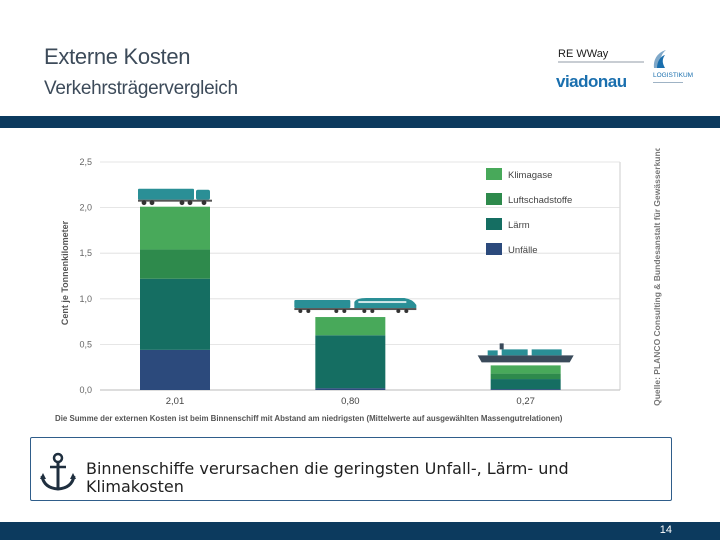 Image resolution: width=720 pixels, height=540 pixels. I want to click on legend-label: Lärm, so click(519, 225).